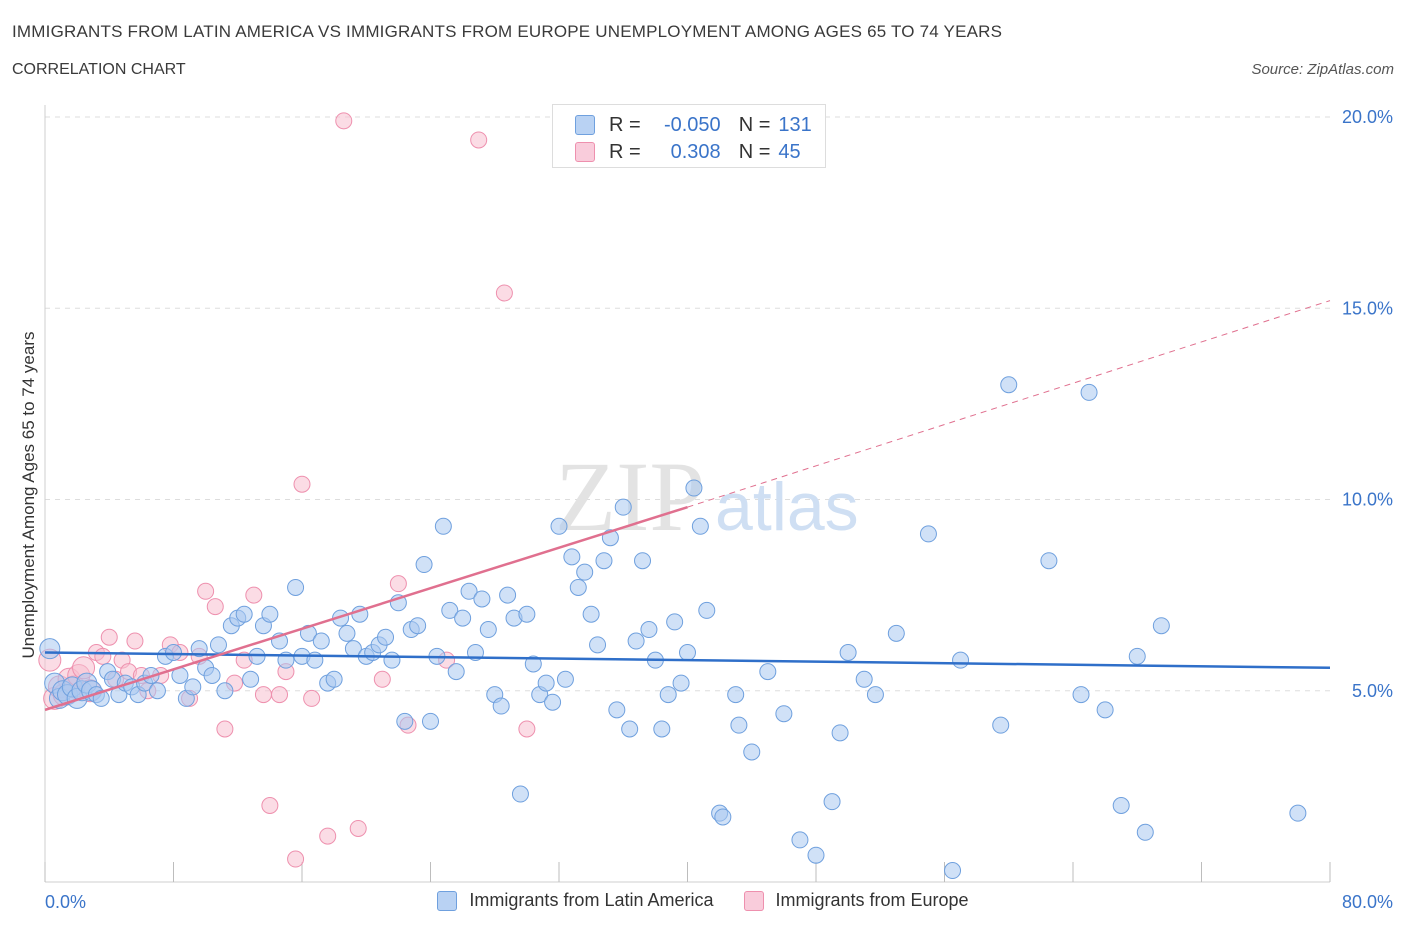  Describe the element at coordinates (366, 608) in the screenshot. I see `trend-line-europe` at that location.